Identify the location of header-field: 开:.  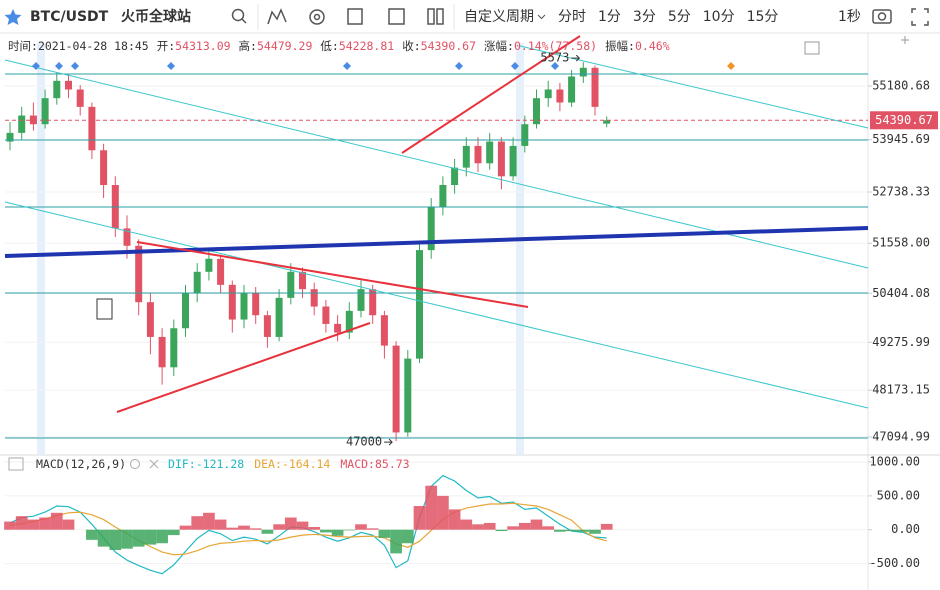
(166, 46).